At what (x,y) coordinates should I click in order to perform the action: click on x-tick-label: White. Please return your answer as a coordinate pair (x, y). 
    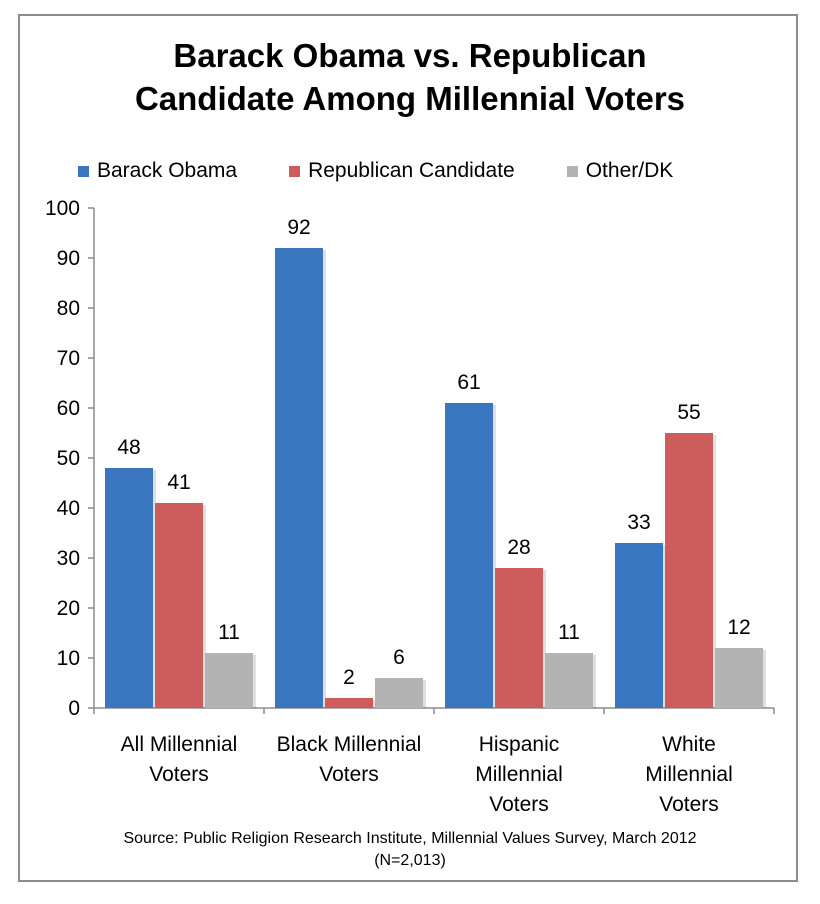
    Looking at the image, I should click on (689, 744).